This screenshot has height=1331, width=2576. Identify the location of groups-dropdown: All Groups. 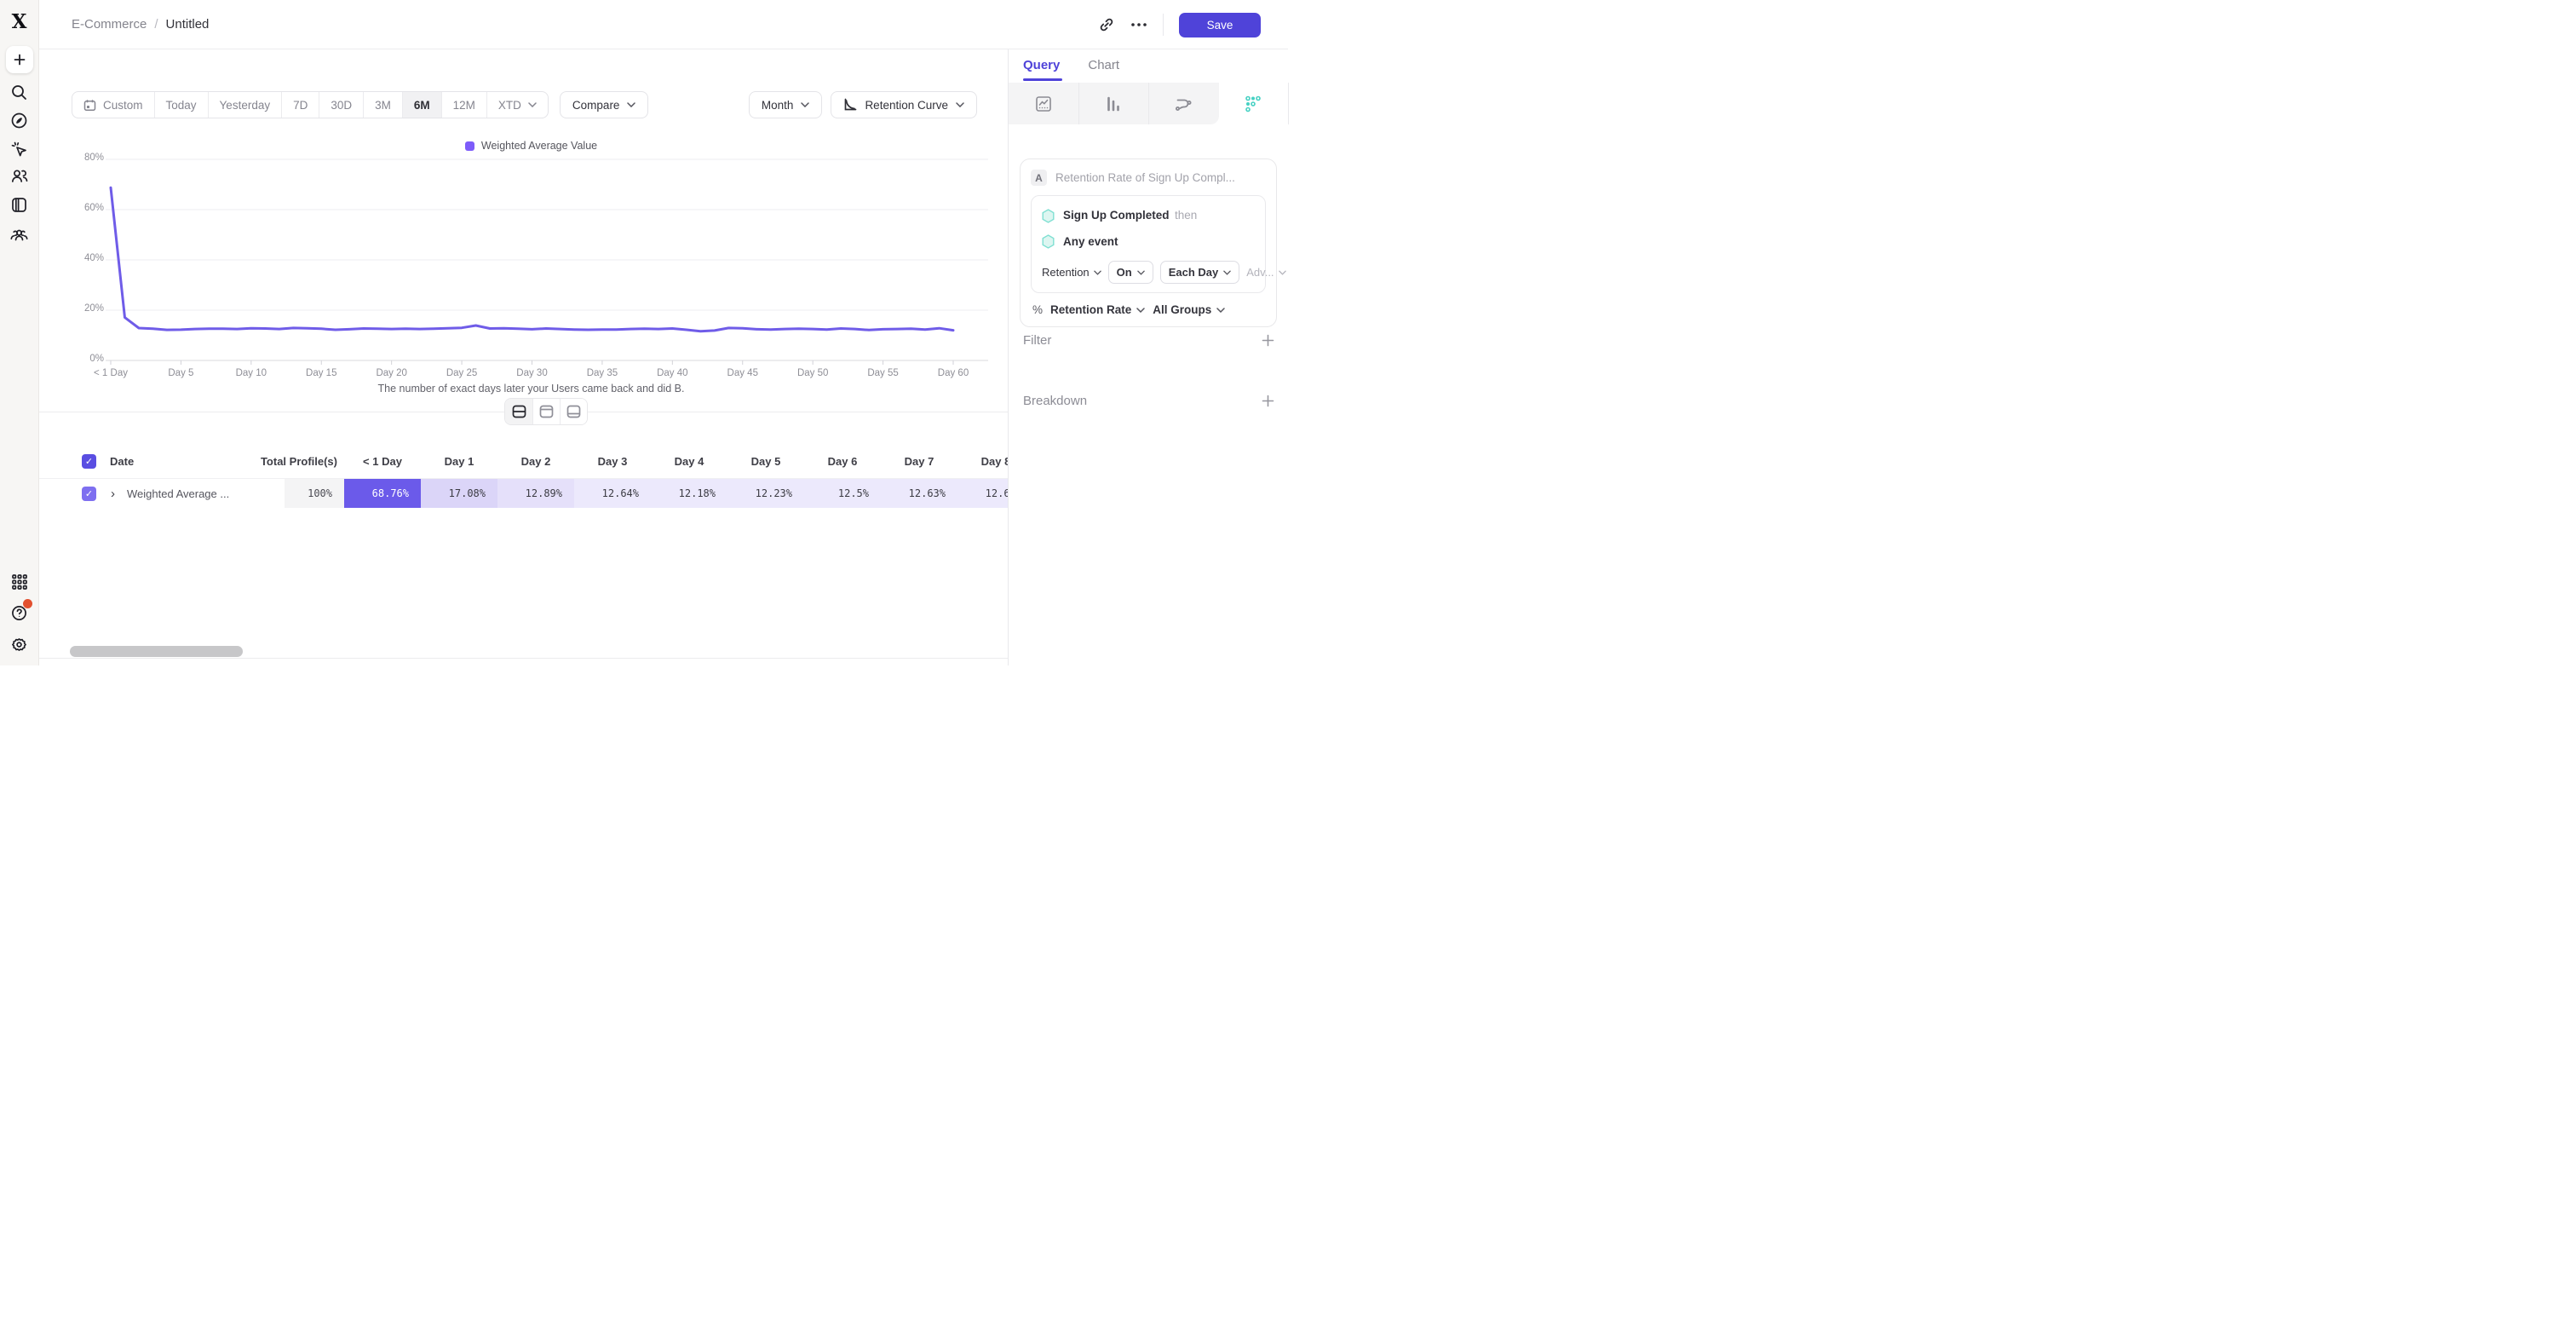
(1190, 309).